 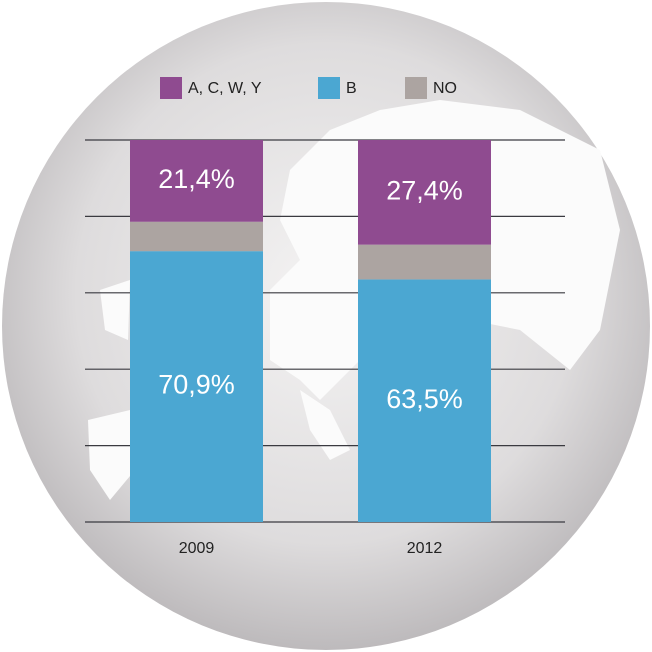 I want to click on x-tick-label: 2009, so click(x=197, y=548).